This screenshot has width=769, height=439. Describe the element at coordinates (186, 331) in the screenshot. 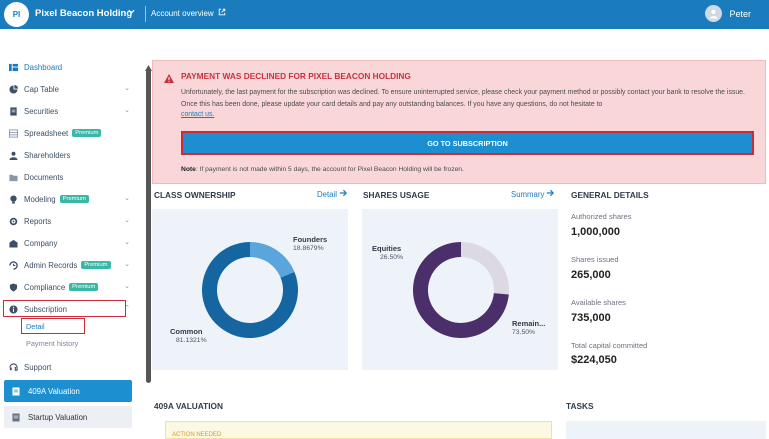

I see `common-label: Common` at that location.